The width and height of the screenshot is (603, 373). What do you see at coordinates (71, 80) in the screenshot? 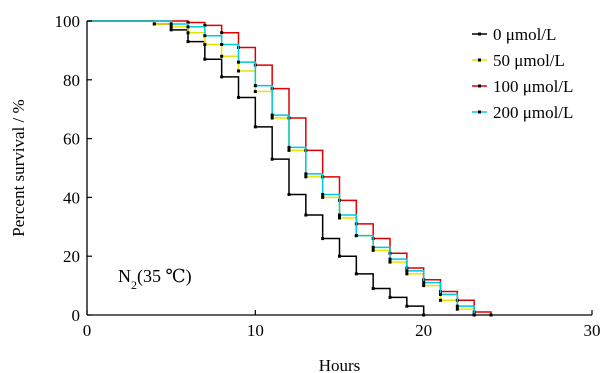
I see `y-tick-label: 80` at bounding box center [71, 80].